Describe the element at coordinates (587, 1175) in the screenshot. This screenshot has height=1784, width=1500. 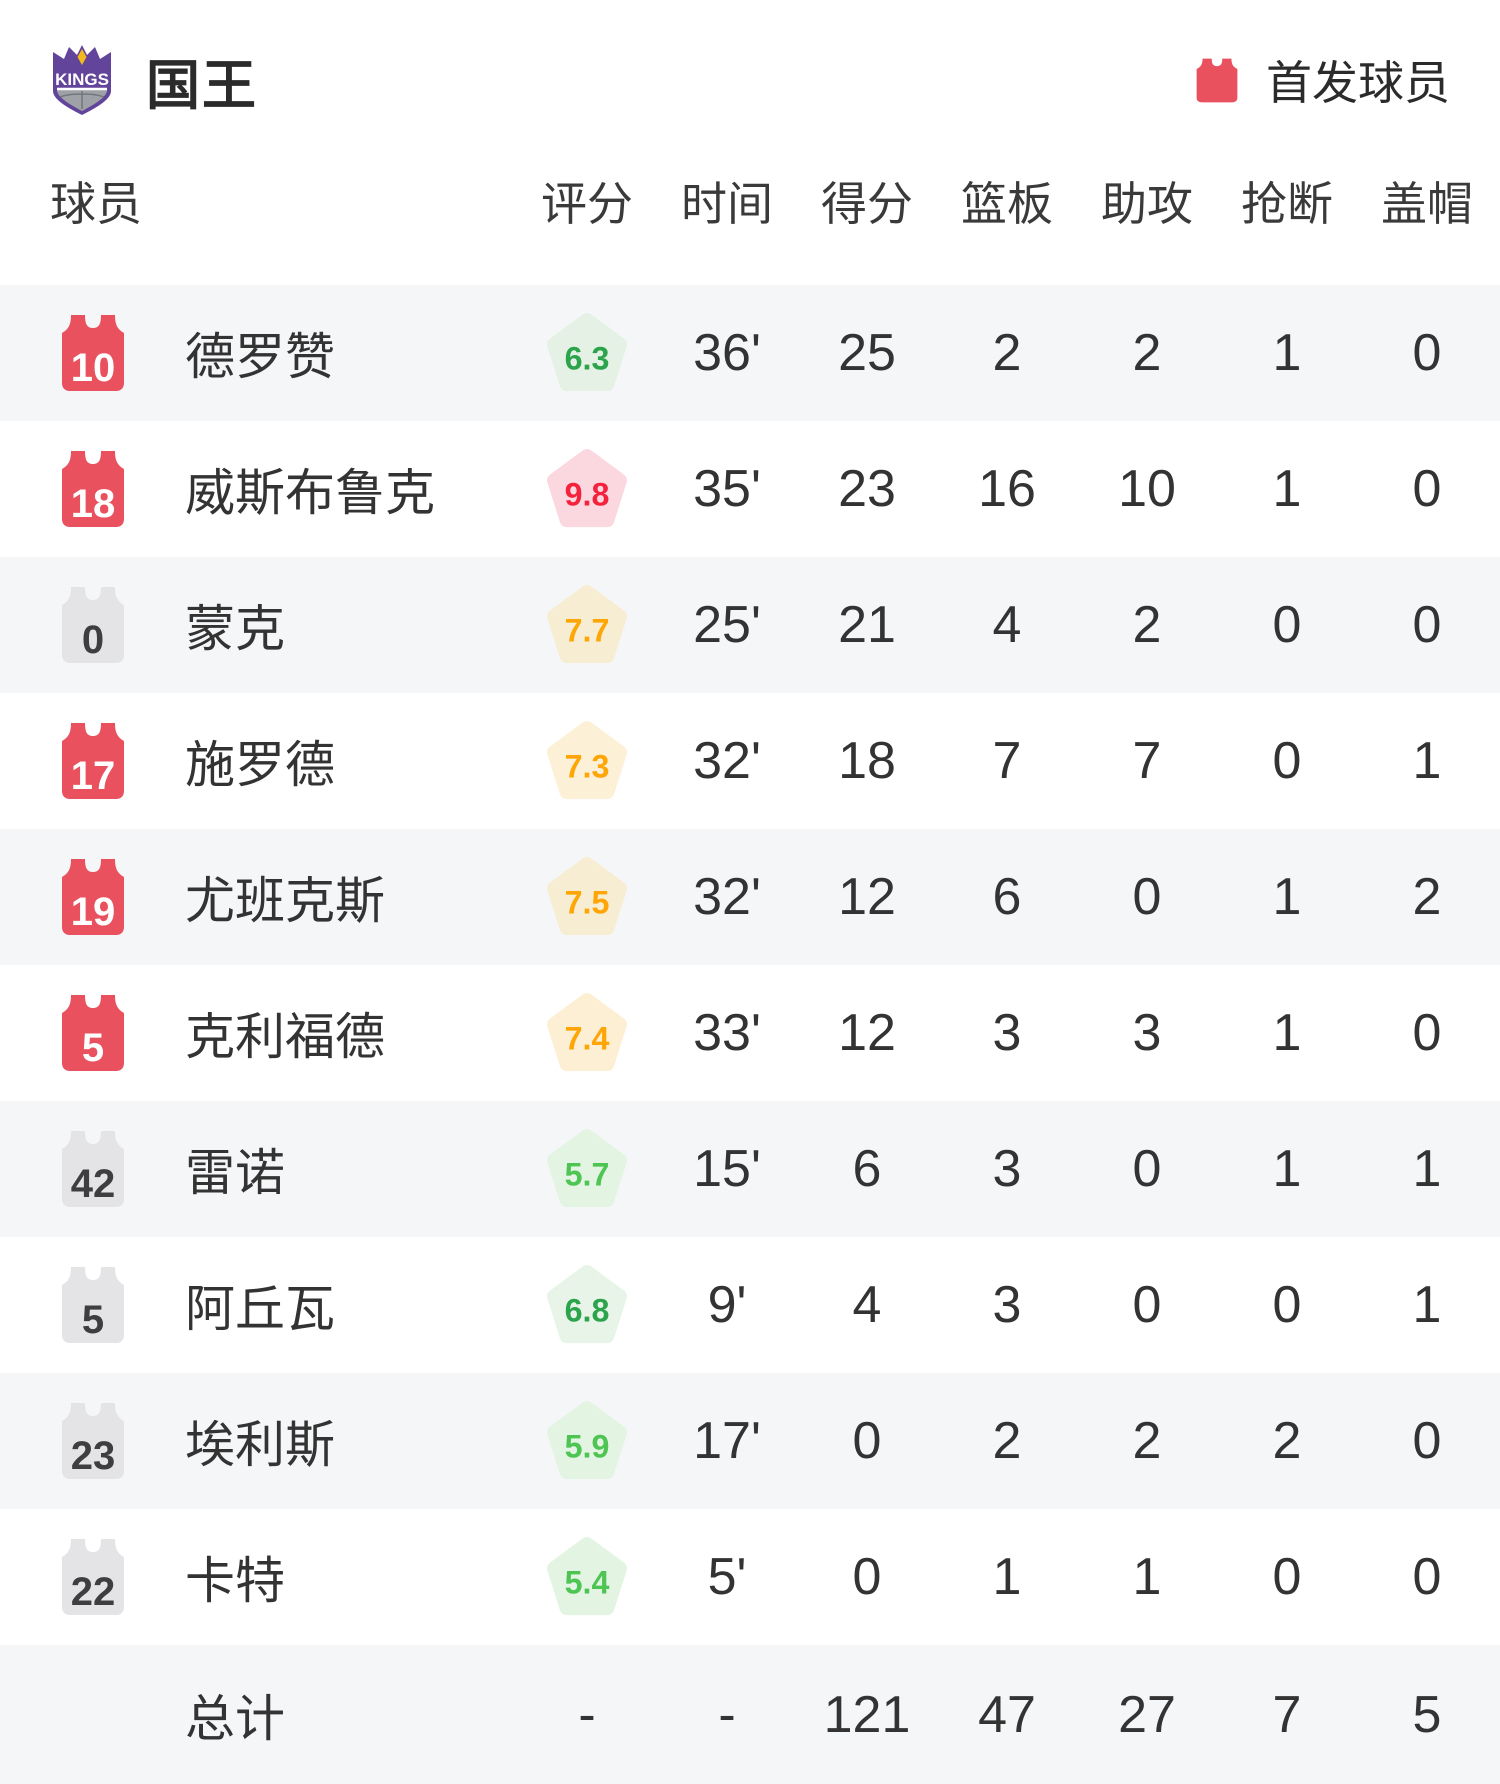
I see `rating-value: 5.7` at that location.